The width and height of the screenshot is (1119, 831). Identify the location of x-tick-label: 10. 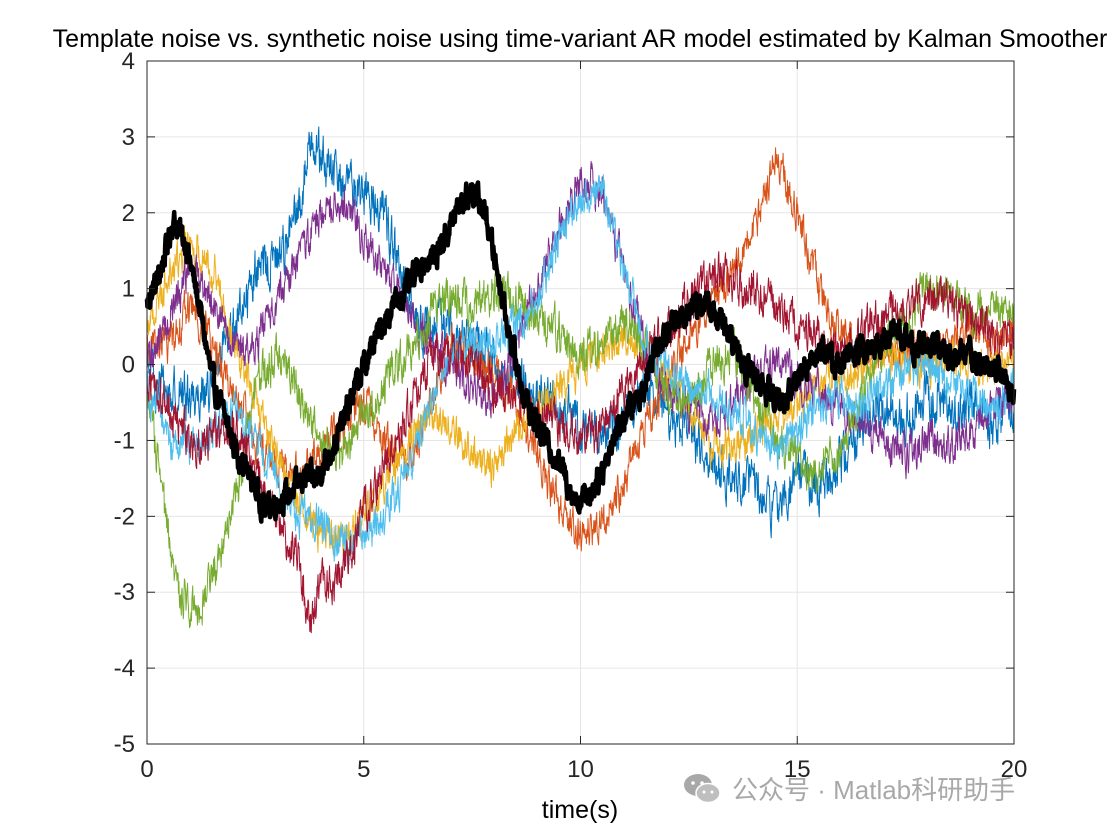
(580, 769).